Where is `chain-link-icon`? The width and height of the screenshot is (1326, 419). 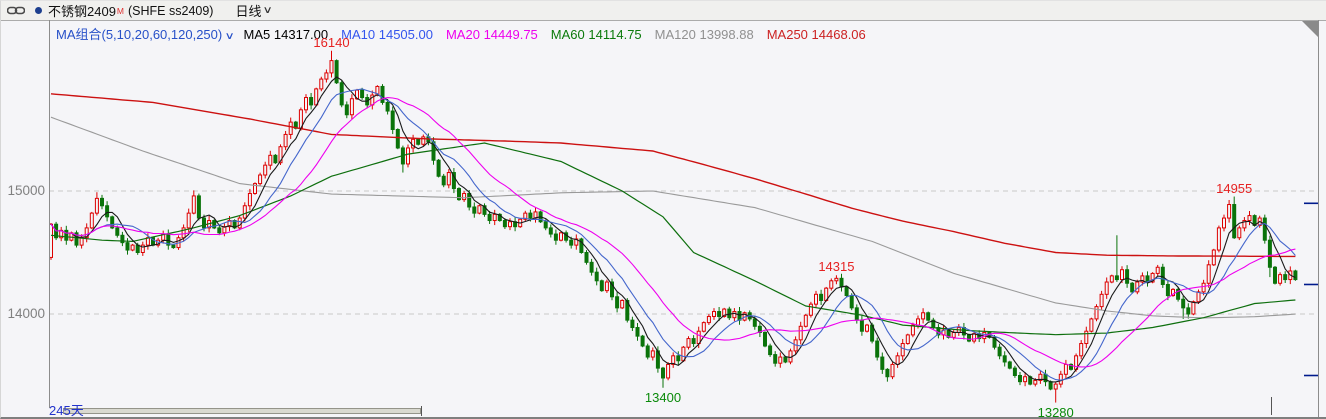
chain-link-icon is located at coordinates (16, 10).